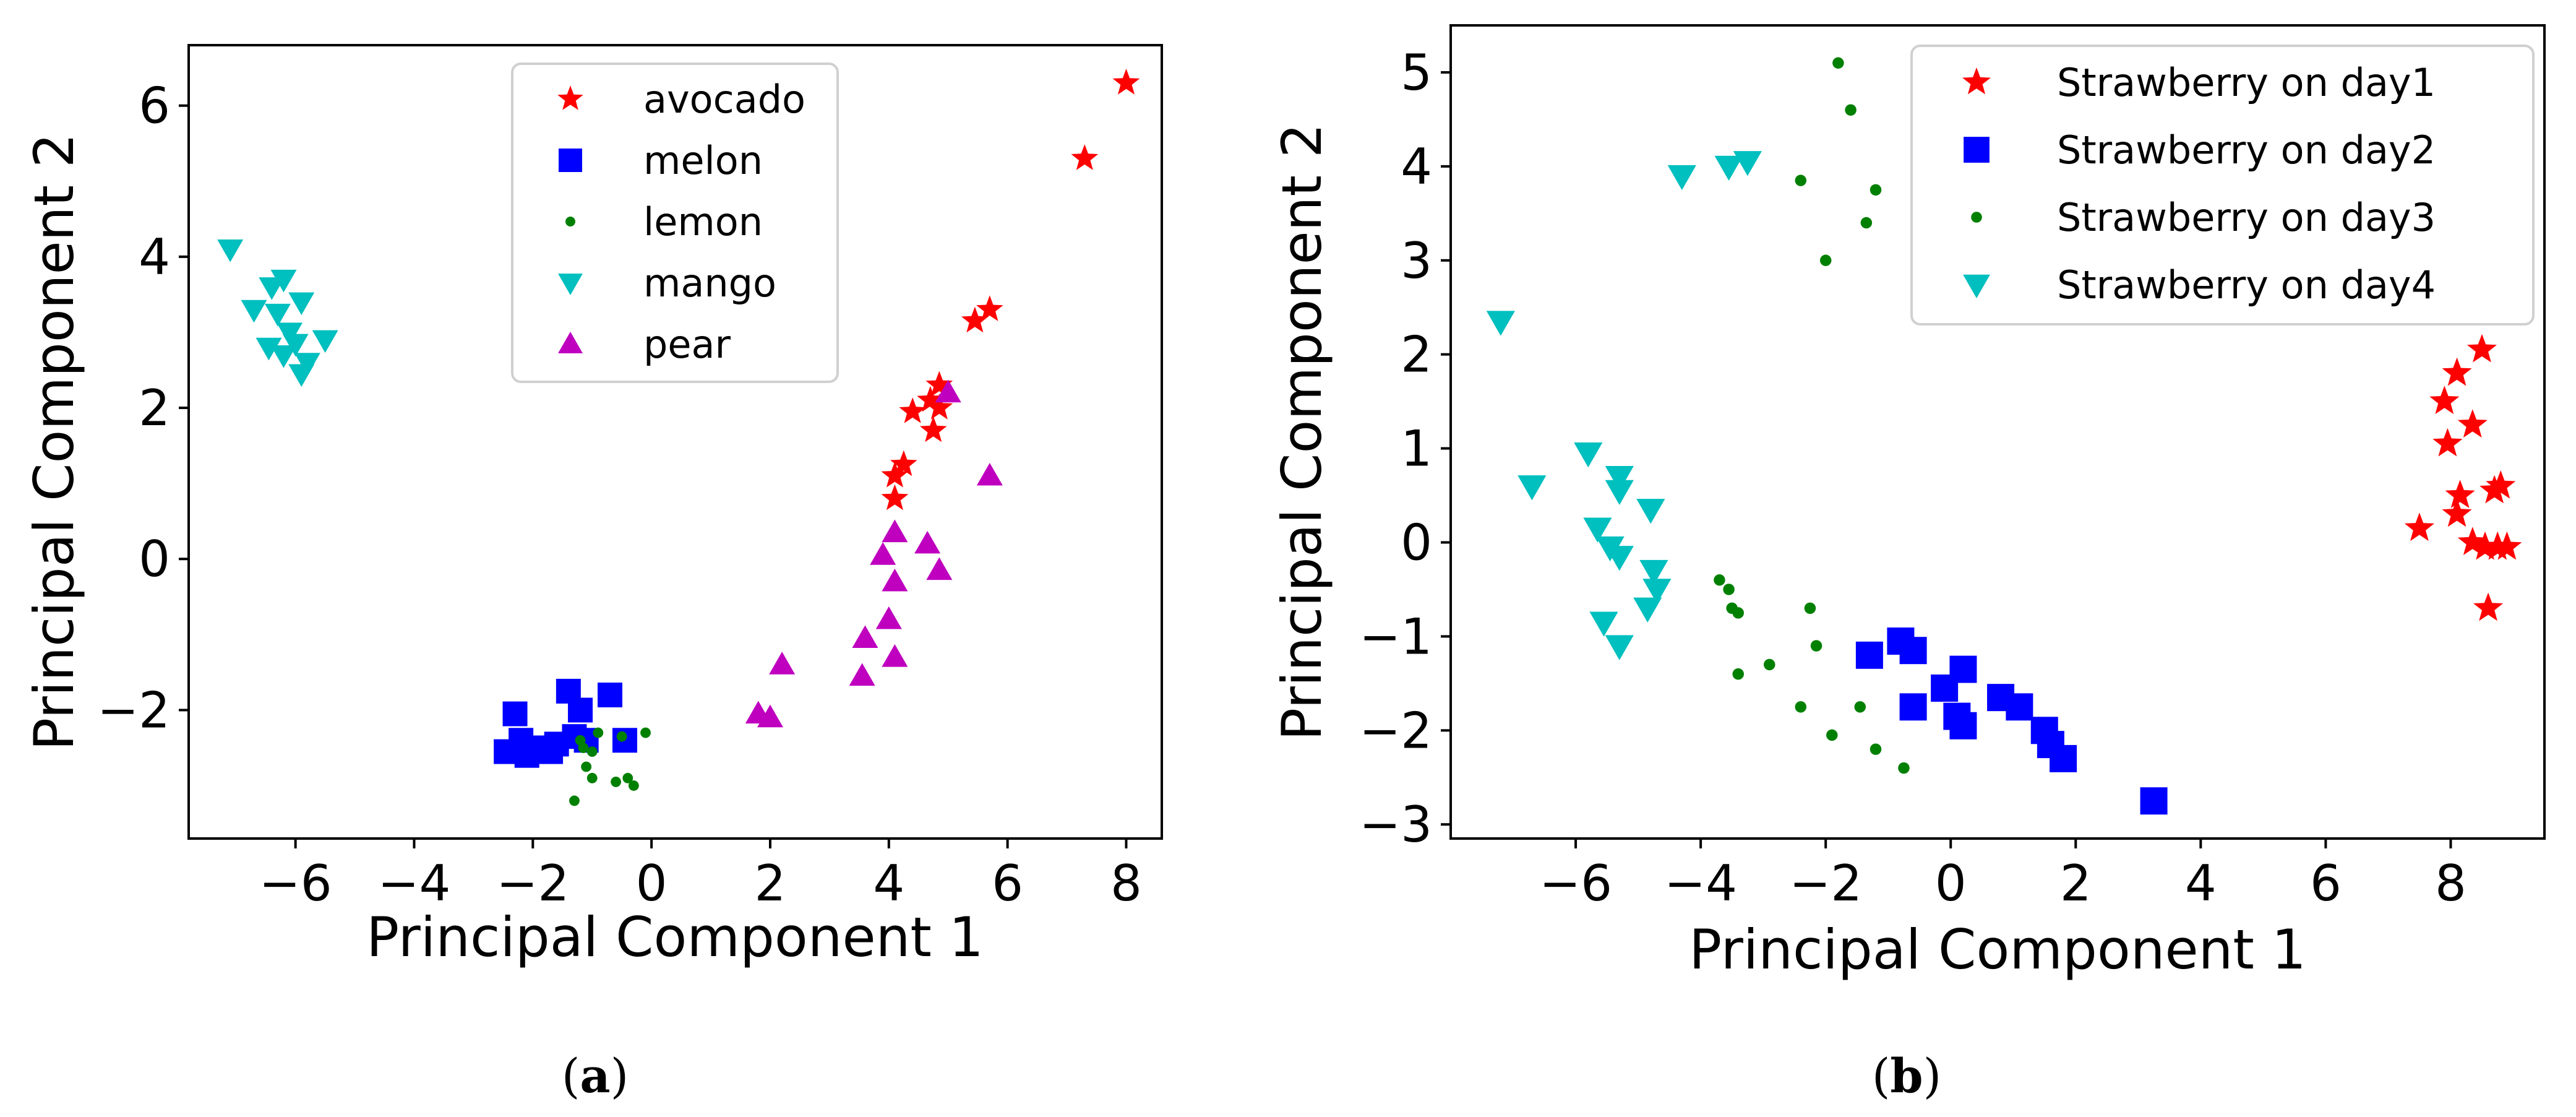 The height and width of the screenshot is (1117, 2576). Describe the element at coordinates (652, 884) in the screenshot. I see `panel-a-x-tick-label: 0` at that location.